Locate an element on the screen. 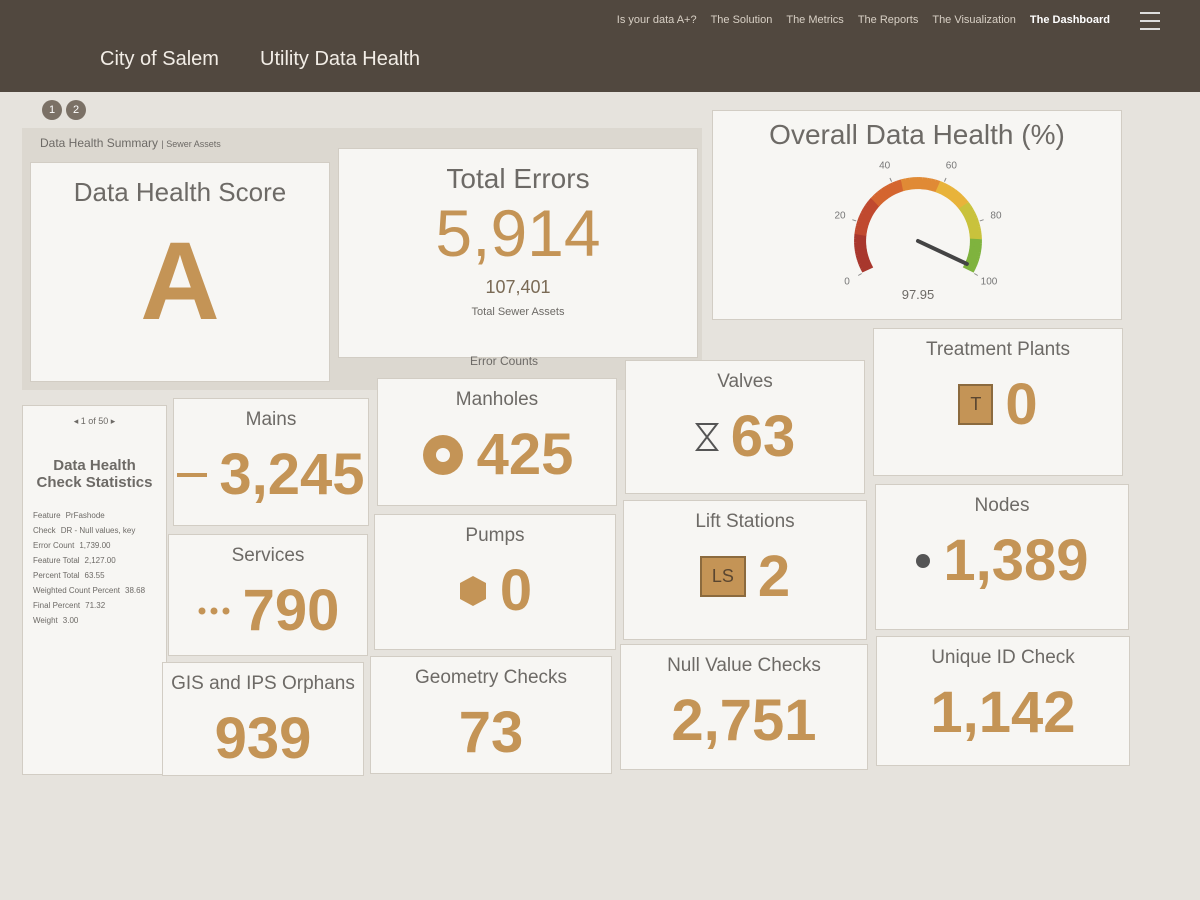 This screenshot has width=1200, height=900. errors-value: 5,914 is located at coordinates (518, 233).